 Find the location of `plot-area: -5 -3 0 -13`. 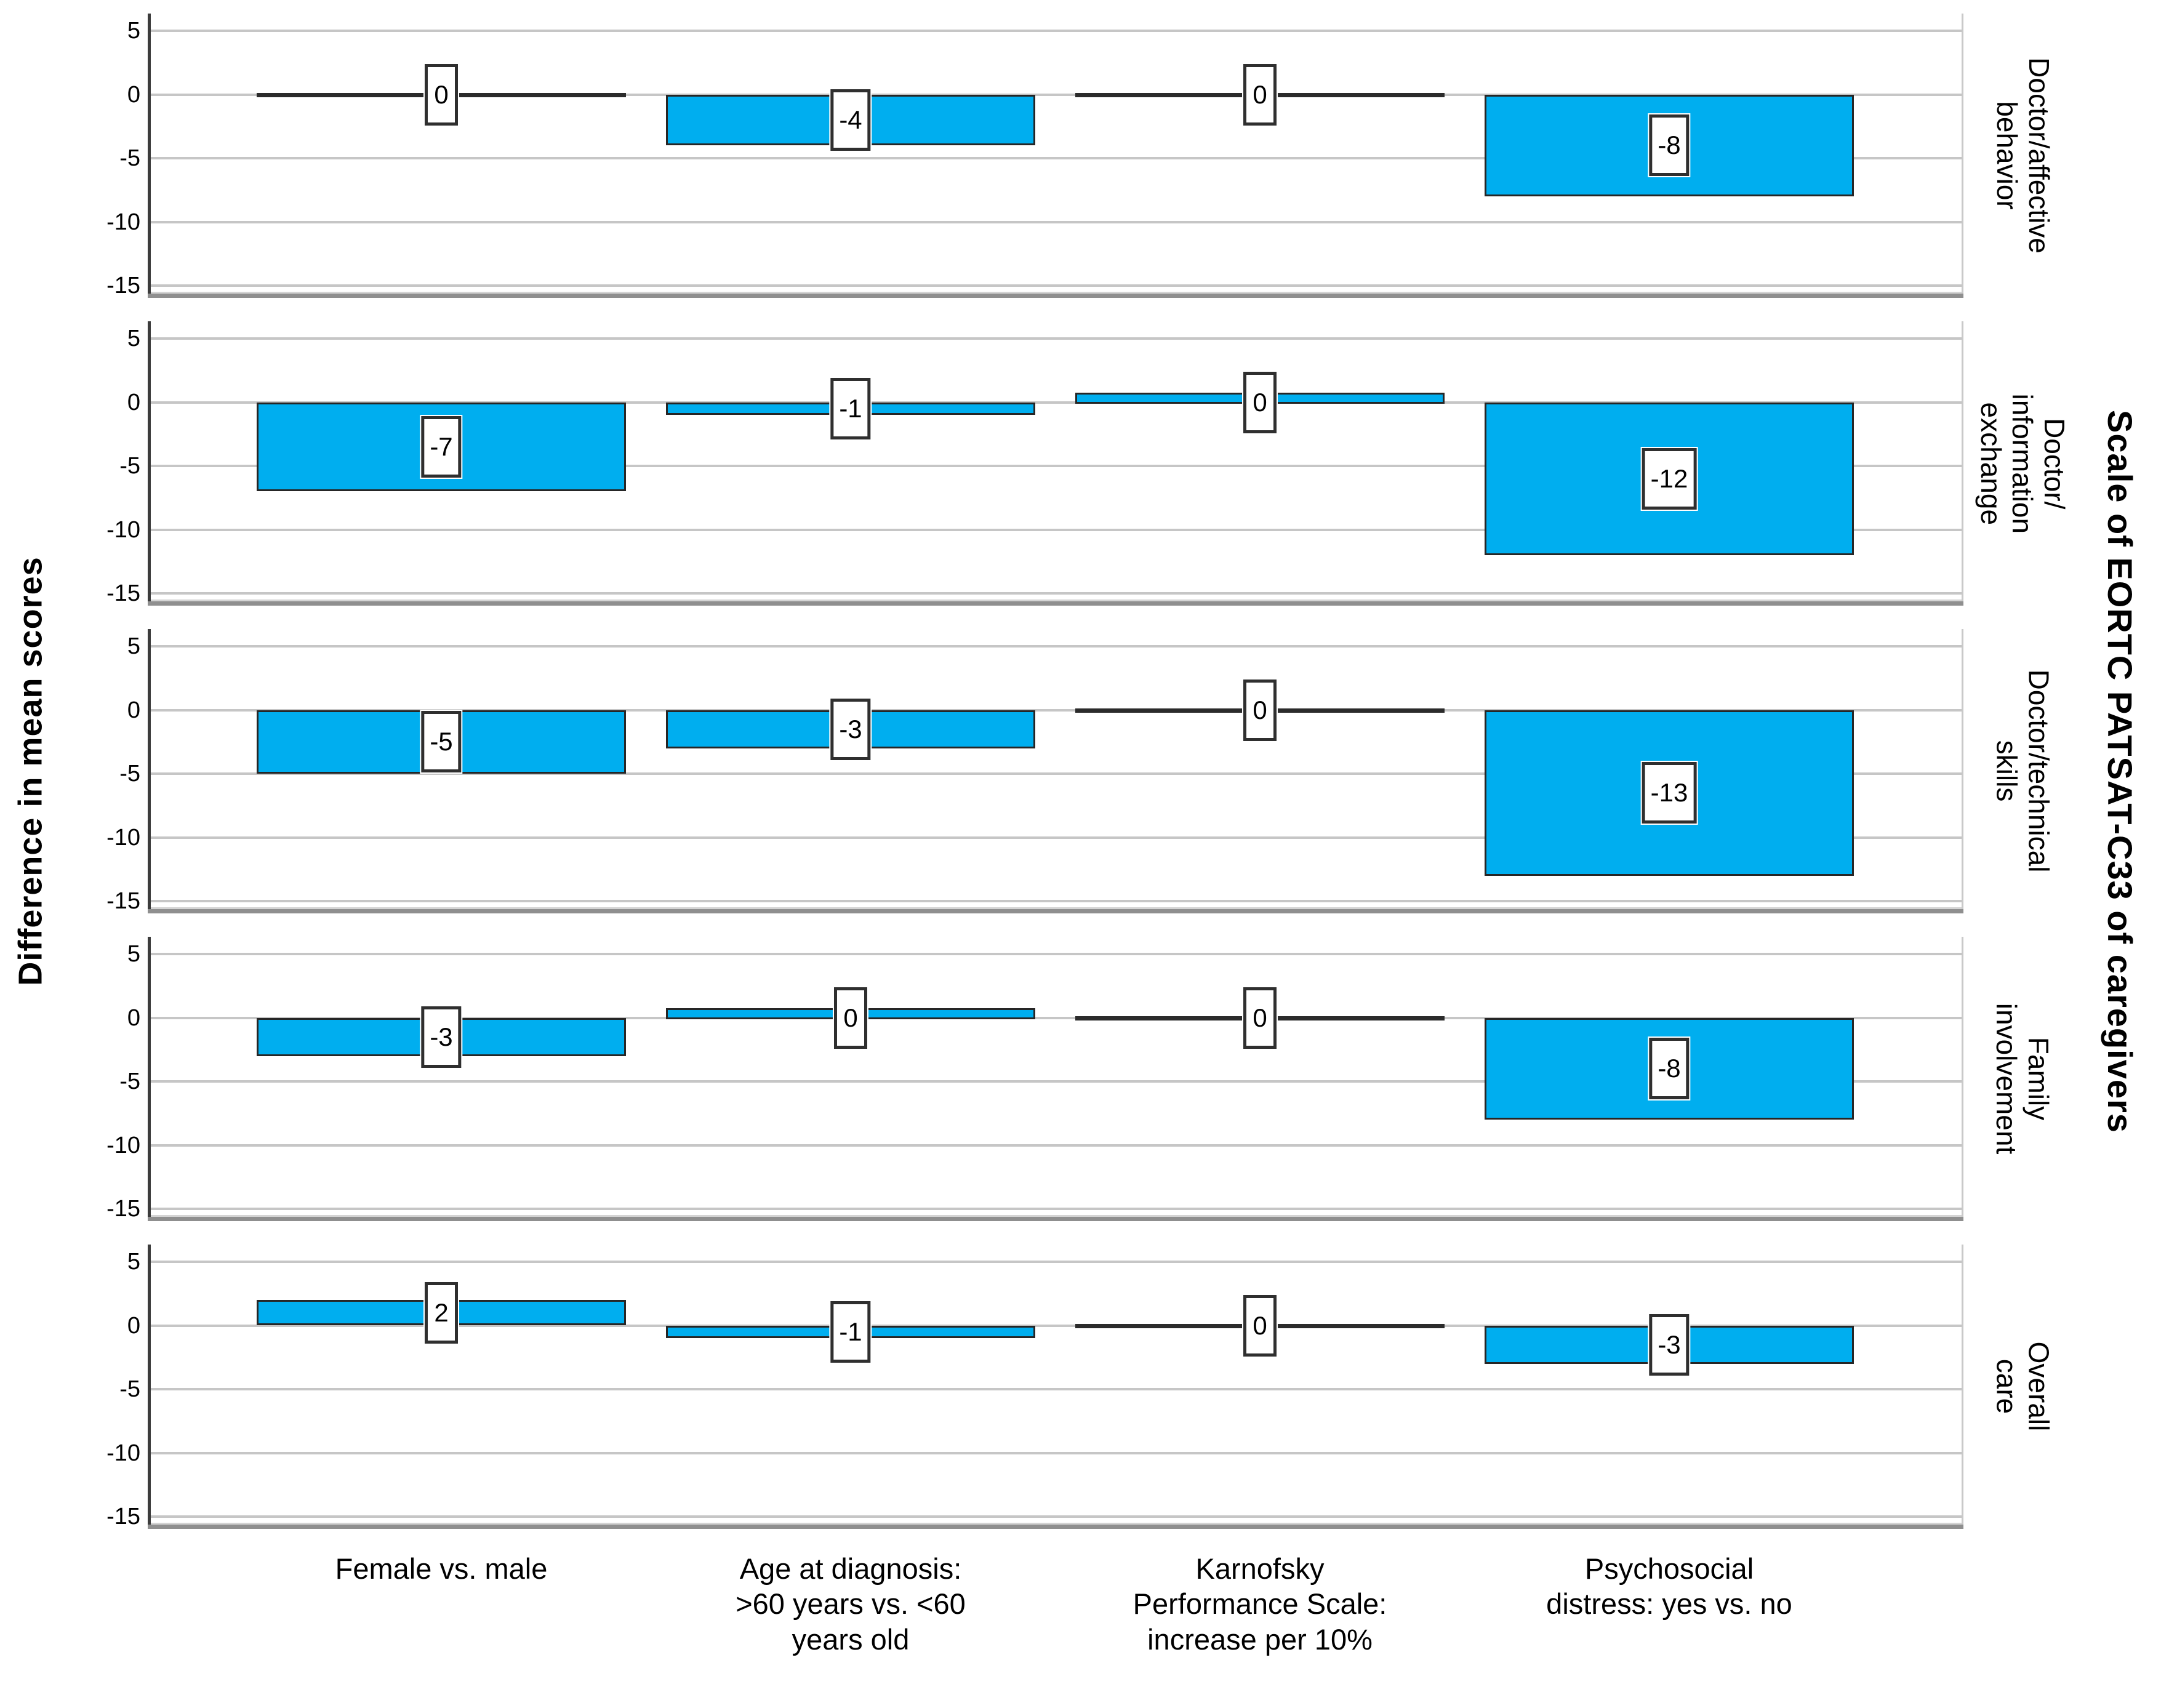

plot-area: -5 -3 0 -13 is located at coordinates (1055, 771).